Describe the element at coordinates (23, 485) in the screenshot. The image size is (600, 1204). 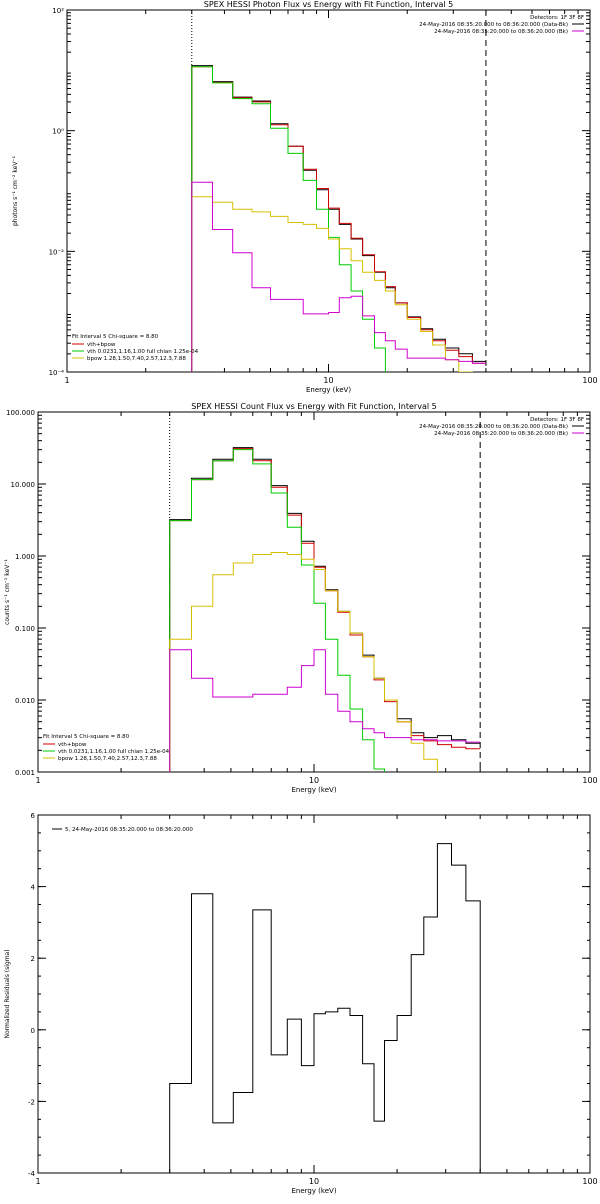
I see `y-tick-label: 10.000` at that location.